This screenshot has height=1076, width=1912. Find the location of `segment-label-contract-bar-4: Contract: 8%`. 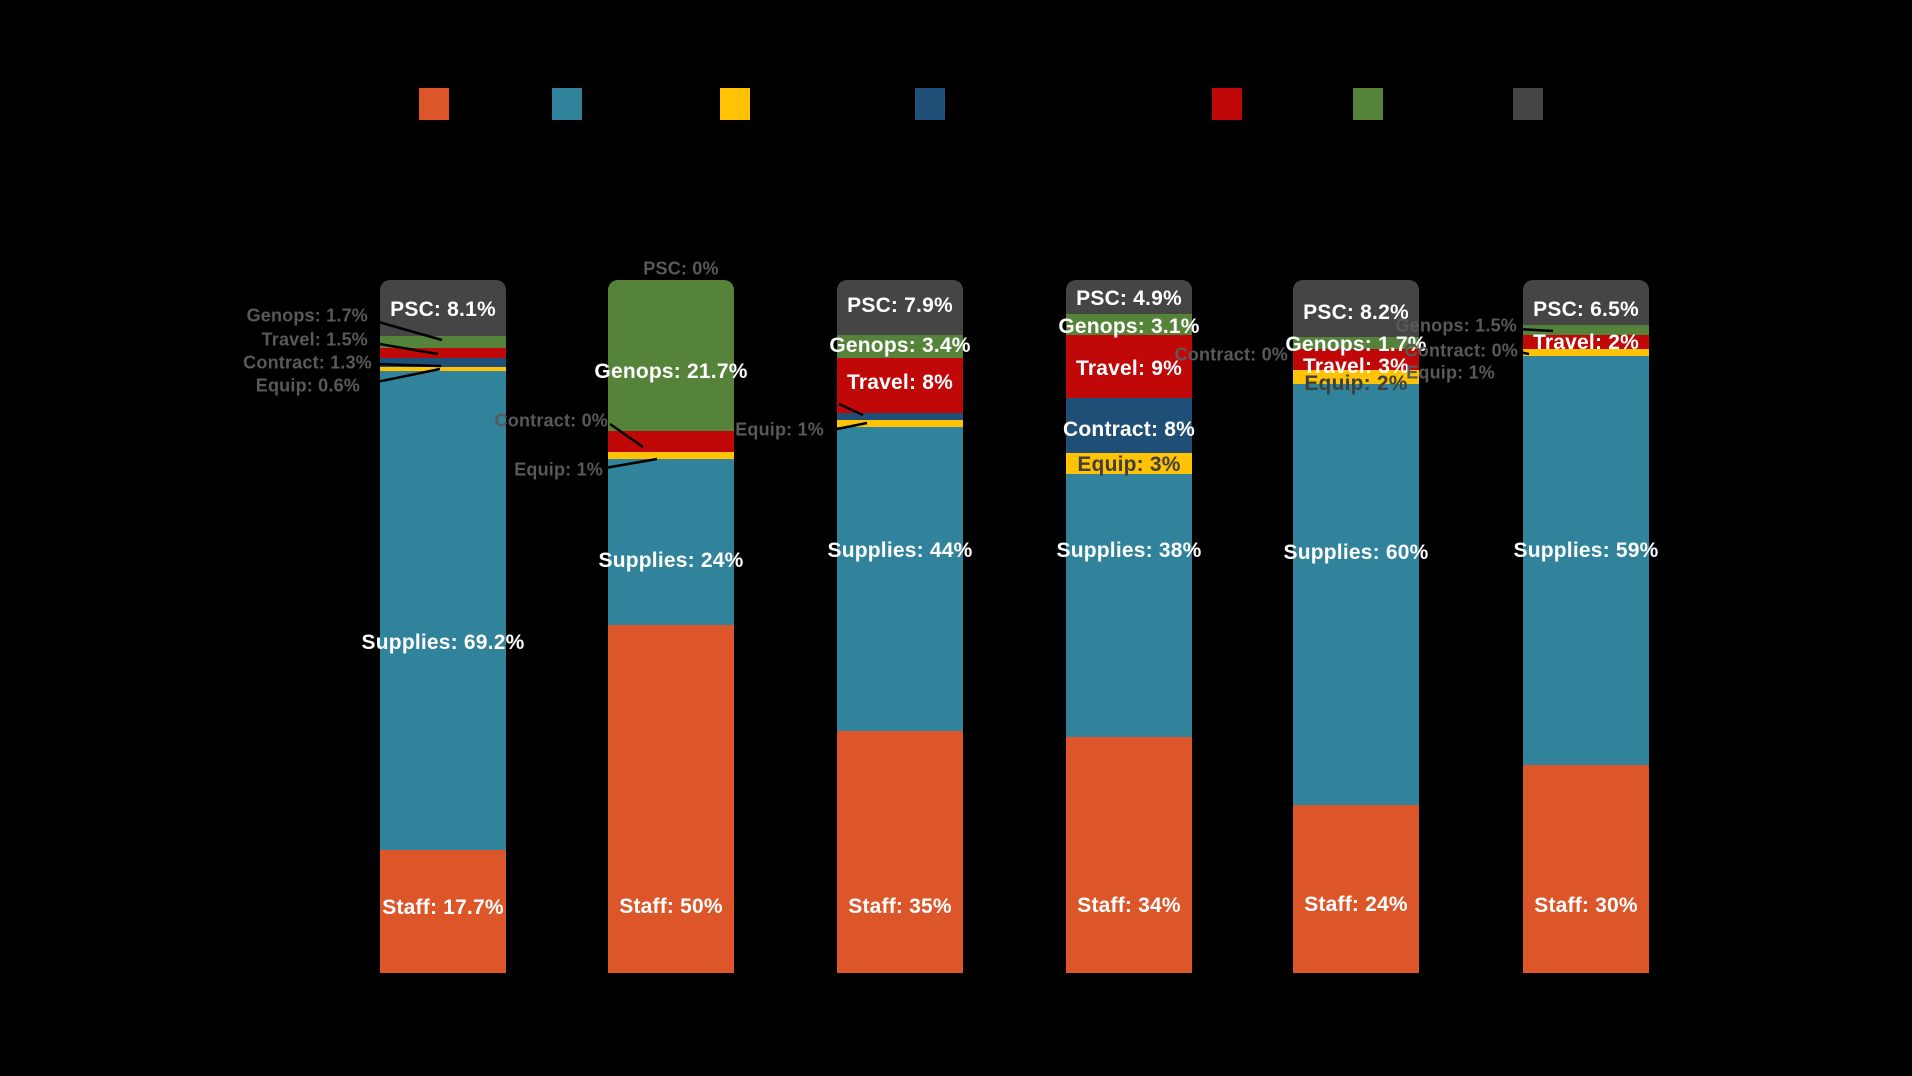

segment-label-contract-bar-4: Contract: 8% is located at coordinates (1129, 429).